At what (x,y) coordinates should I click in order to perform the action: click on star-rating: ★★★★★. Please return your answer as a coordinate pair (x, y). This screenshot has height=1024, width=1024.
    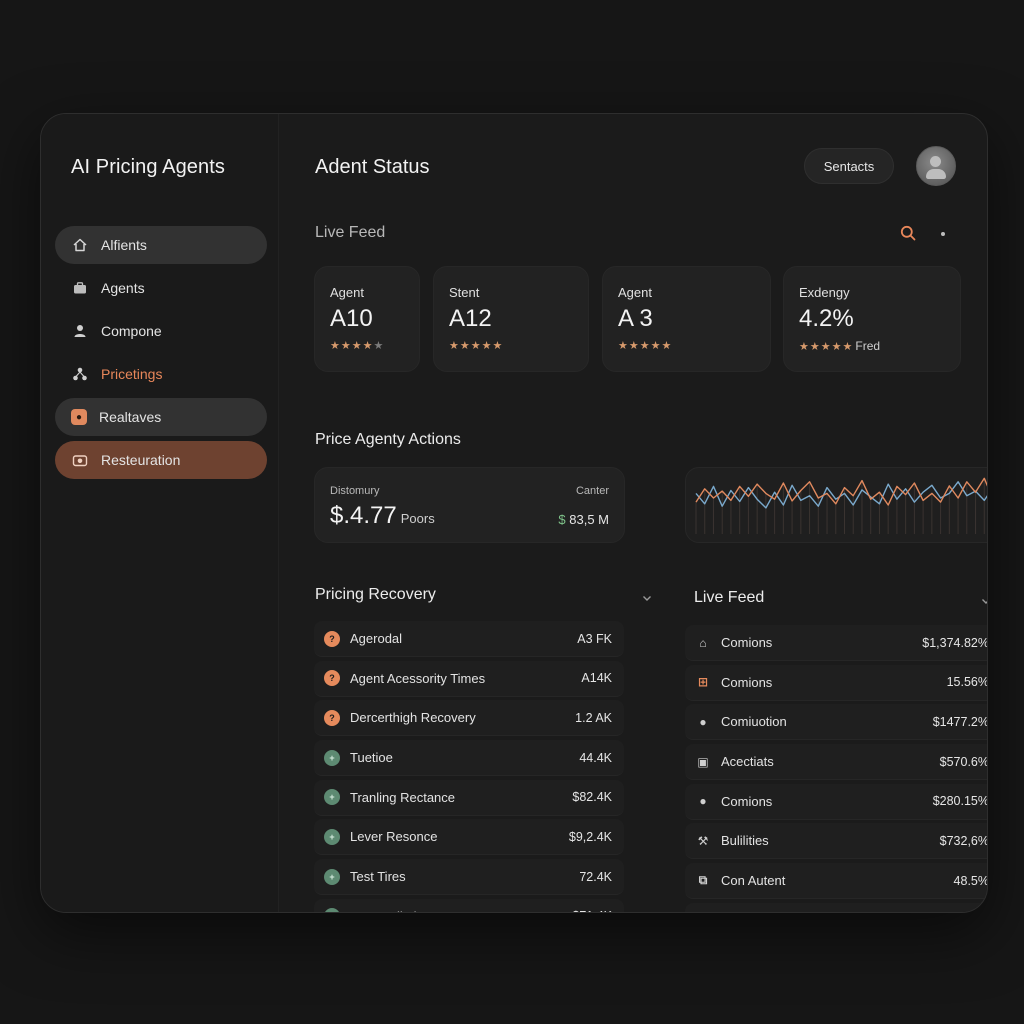
    Looking at the image, I should click on (357, 345).